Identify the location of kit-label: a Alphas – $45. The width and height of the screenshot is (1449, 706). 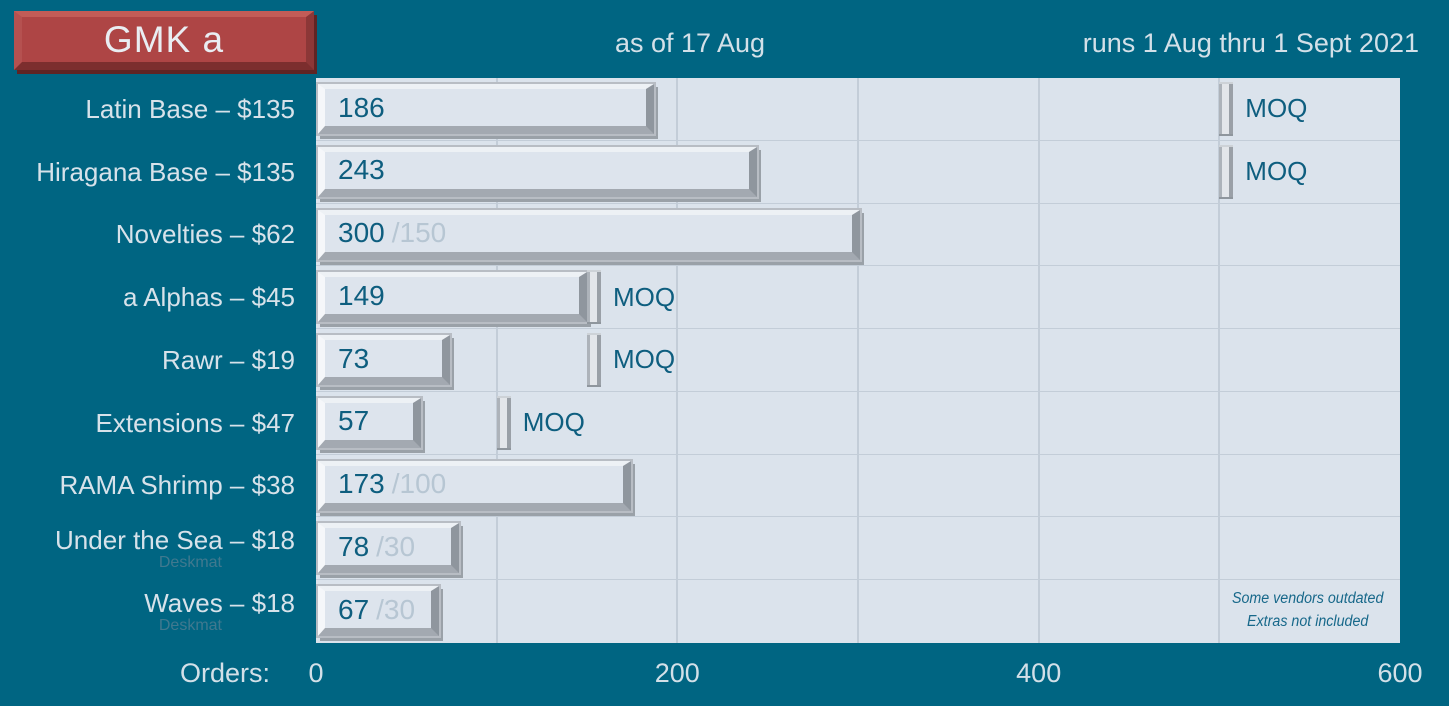
(208, 297).